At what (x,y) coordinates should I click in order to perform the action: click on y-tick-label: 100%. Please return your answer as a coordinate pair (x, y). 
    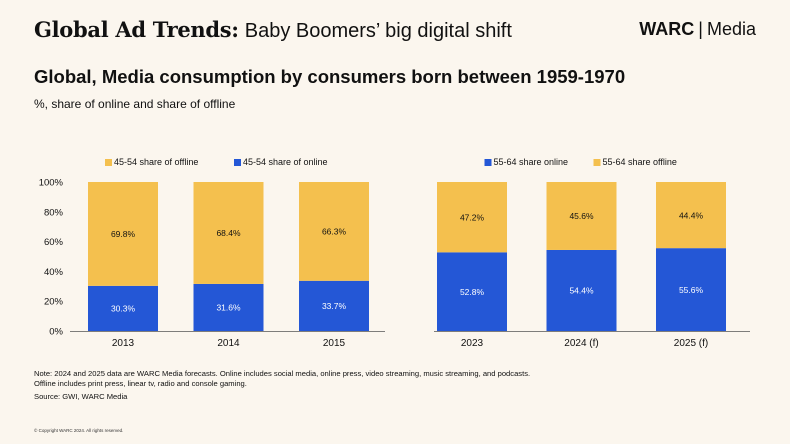
    Looking at the image, I should click on (51, 183).